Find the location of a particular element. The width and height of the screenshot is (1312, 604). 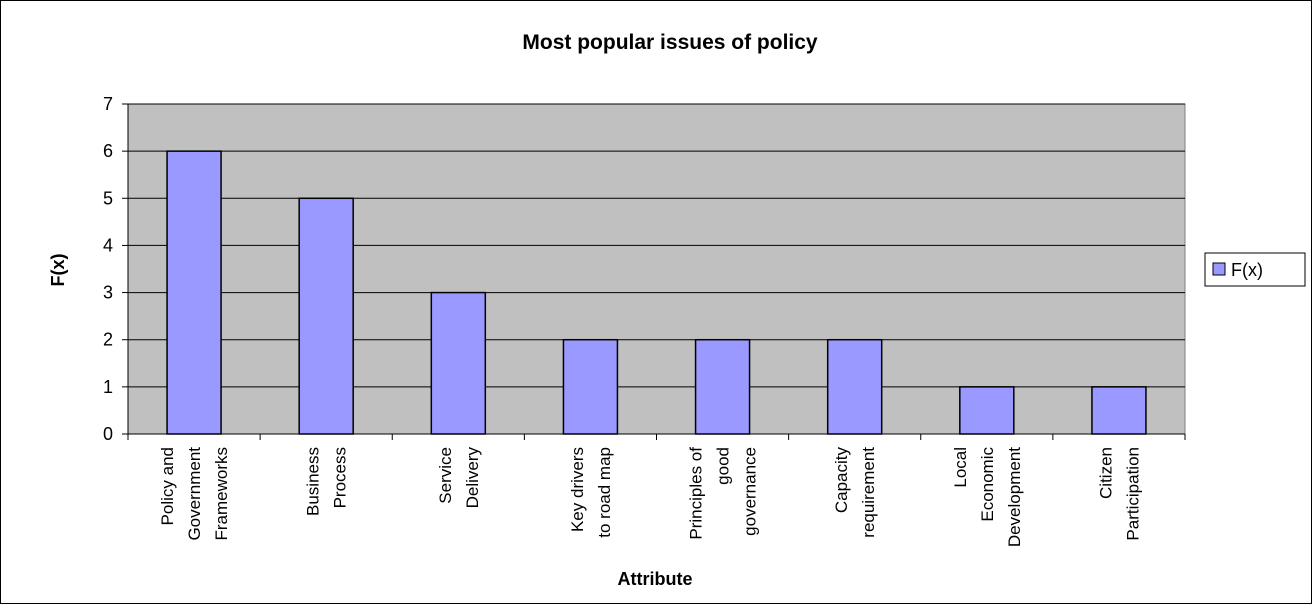

x-category-label: Key drivers is located at coordinates (577, 489).